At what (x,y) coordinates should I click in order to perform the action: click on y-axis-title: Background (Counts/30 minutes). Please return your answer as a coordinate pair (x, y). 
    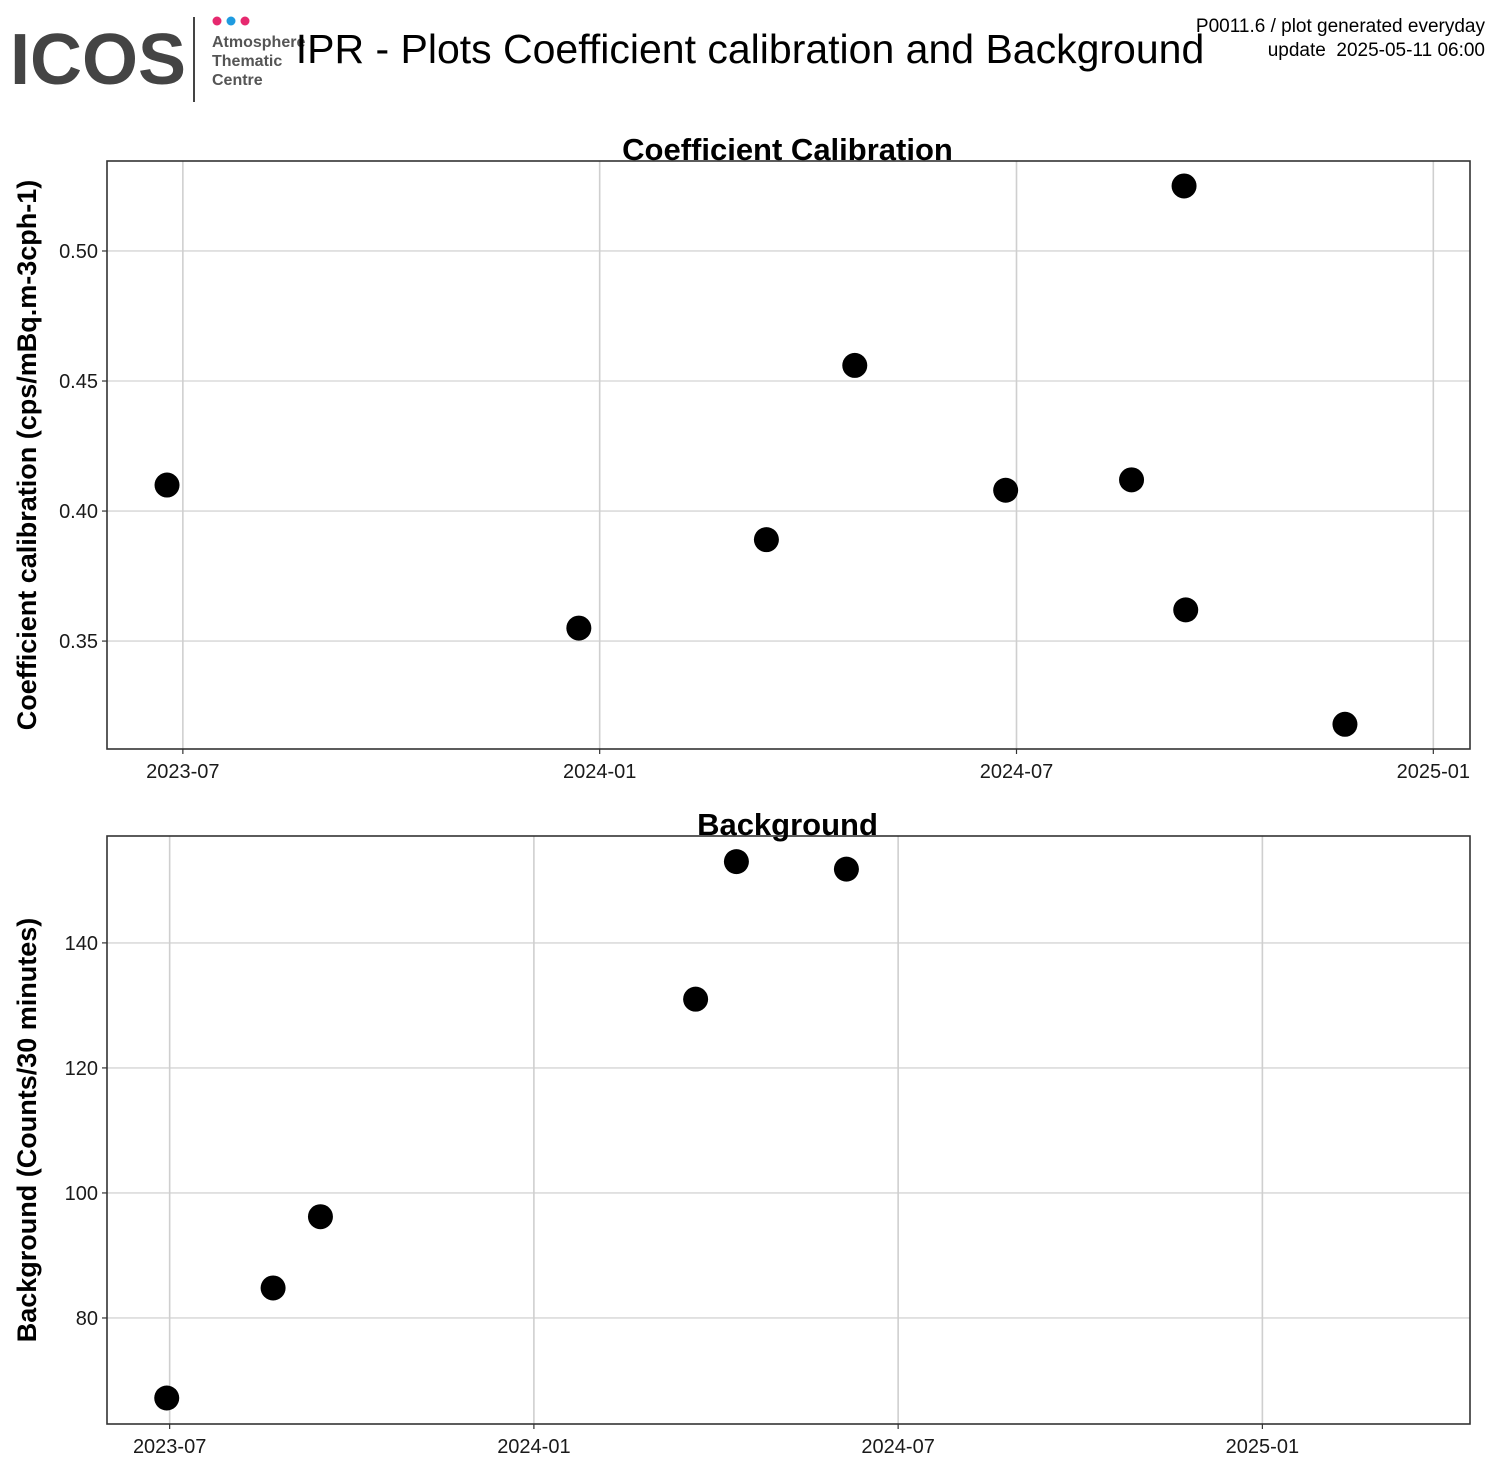
    Looking at the image, I should click on (27, 1130).